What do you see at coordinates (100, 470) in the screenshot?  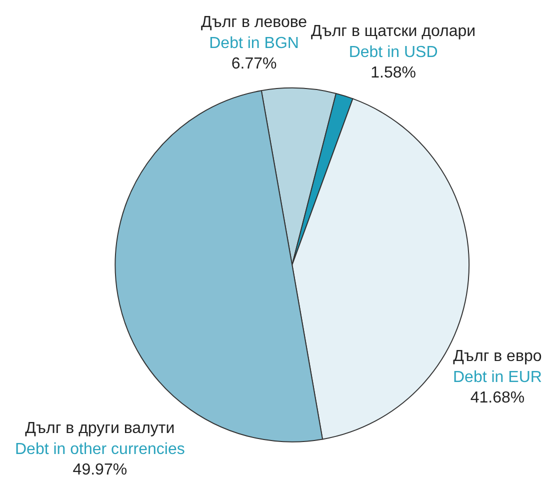 I see `data-label: 49.97%` at bounding box center [100, 470].